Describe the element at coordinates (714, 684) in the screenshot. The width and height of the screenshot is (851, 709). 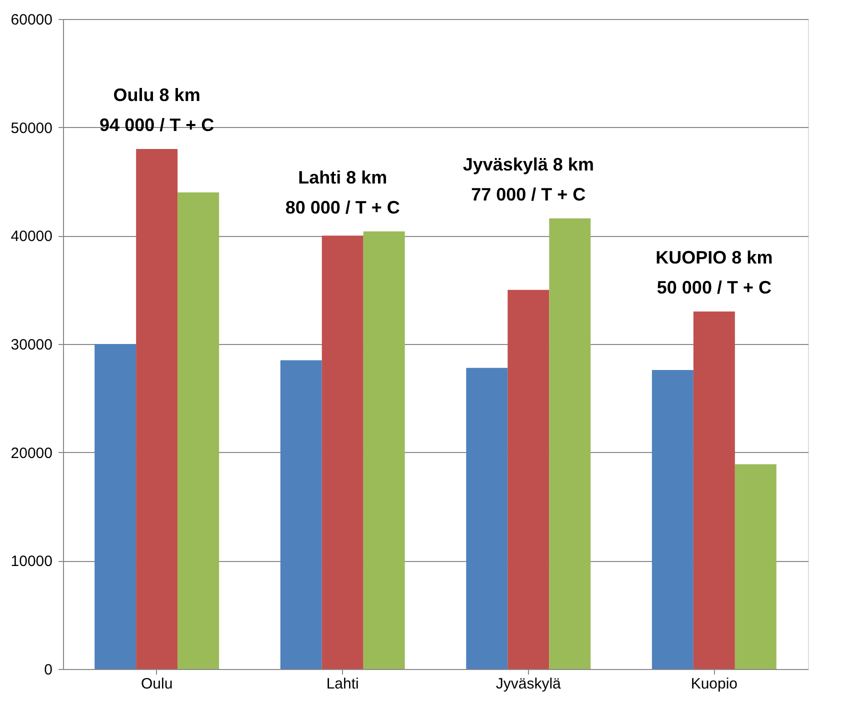
I see `x-tick-label: Kuopio` at that location.